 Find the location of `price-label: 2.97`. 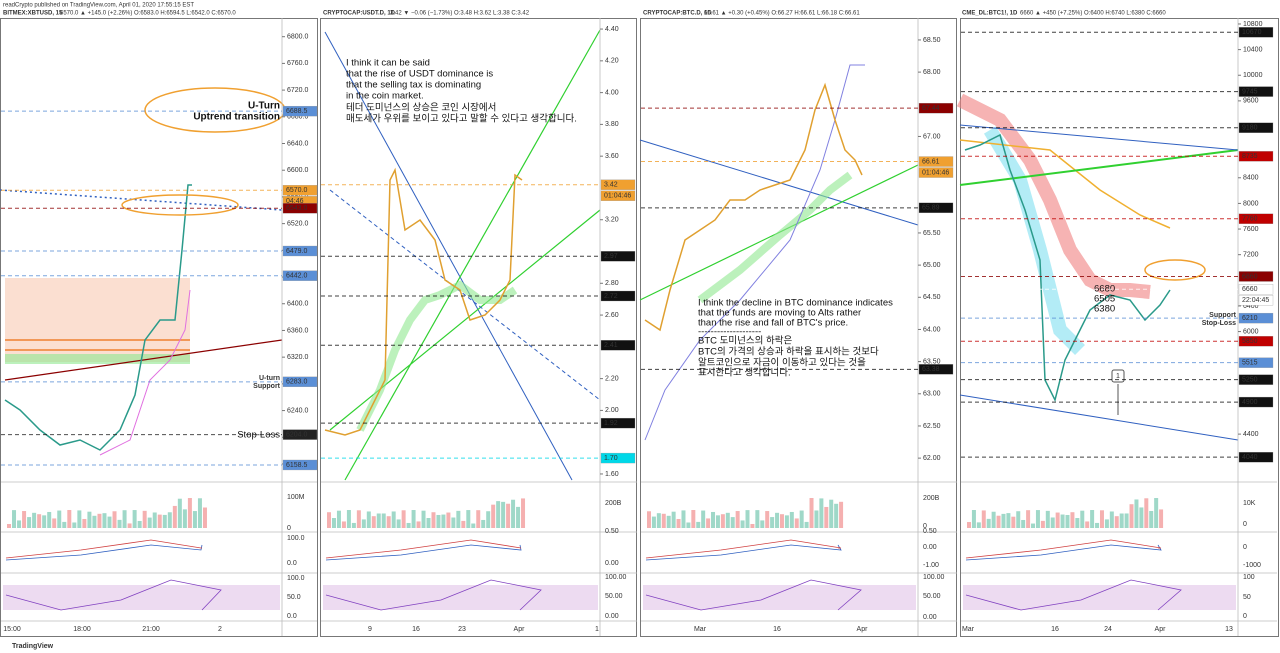

price-label: 2.97 is located at coordinates (611, 256).